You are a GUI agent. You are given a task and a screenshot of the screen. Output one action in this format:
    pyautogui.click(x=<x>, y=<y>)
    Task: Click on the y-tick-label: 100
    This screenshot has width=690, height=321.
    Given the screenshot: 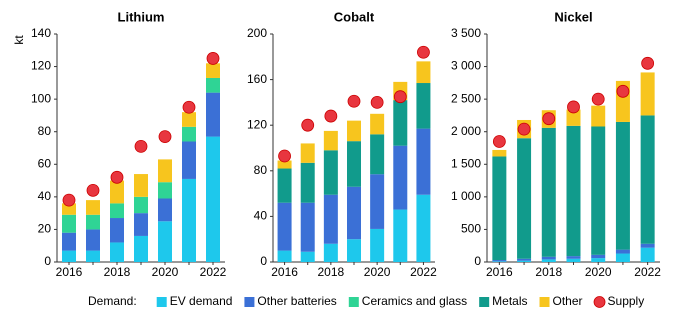 What is the action you would take?
    pyautogui.click(x=41, y=98)
    